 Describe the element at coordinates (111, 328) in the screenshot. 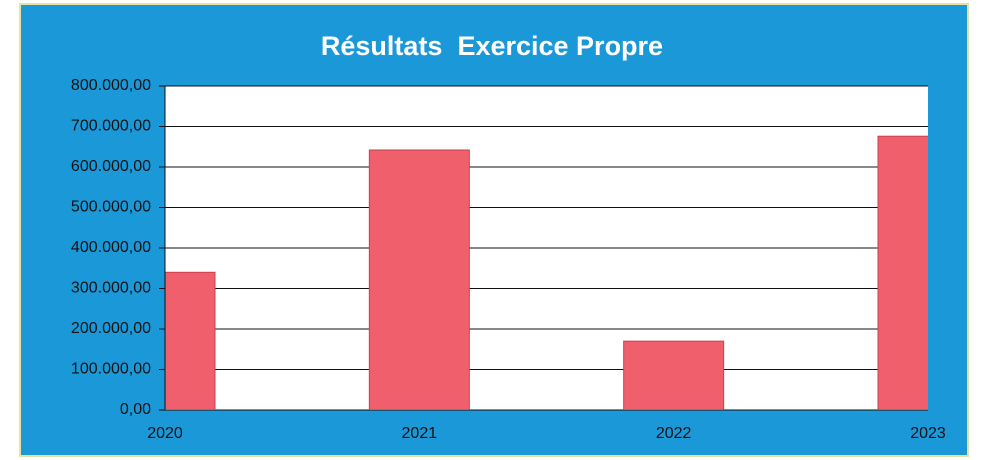

I see `y-tick-label: 200.000,00` at that location.